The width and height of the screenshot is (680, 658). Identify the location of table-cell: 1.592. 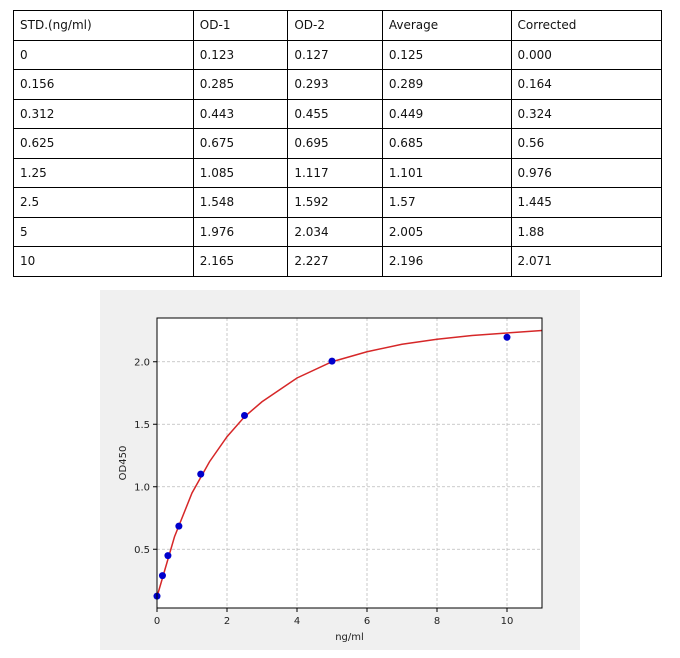
(335, 202).